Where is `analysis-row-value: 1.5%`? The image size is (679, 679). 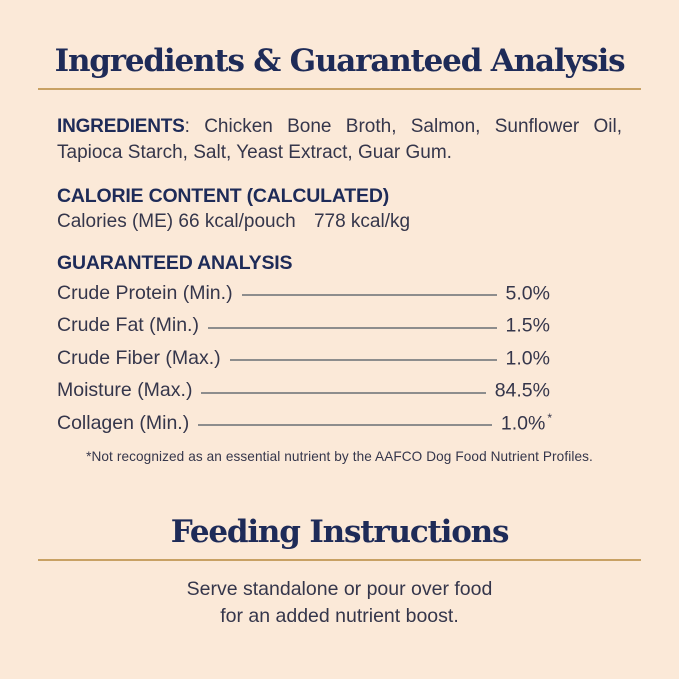
analysis-row-value: 1.5% is located at coordinates (529, 325).